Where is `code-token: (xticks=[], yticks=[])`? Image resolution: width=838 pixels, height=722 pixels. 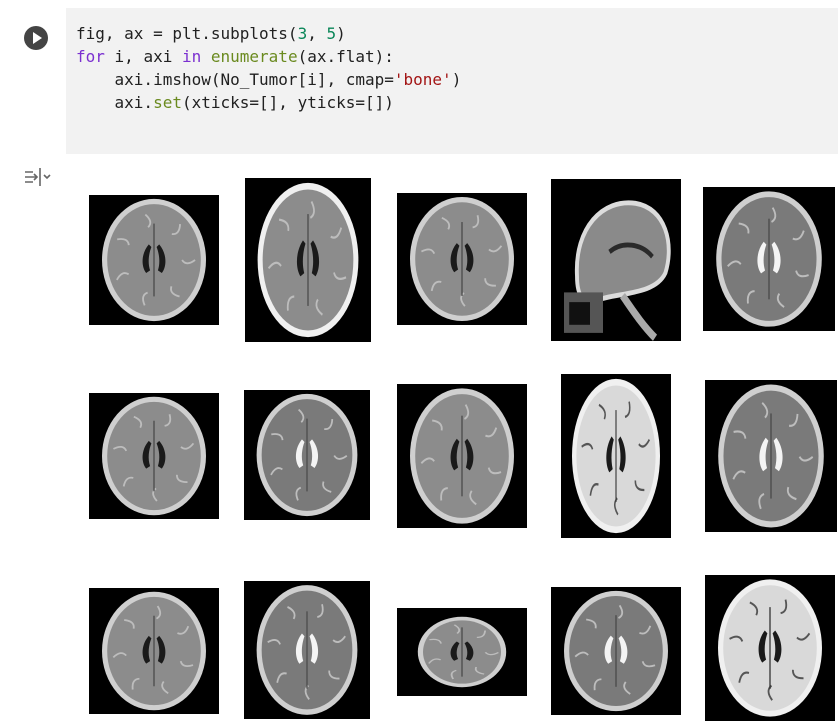 code-token: (xticks=[], yticks=[]) is located at coordinates (287, 102).